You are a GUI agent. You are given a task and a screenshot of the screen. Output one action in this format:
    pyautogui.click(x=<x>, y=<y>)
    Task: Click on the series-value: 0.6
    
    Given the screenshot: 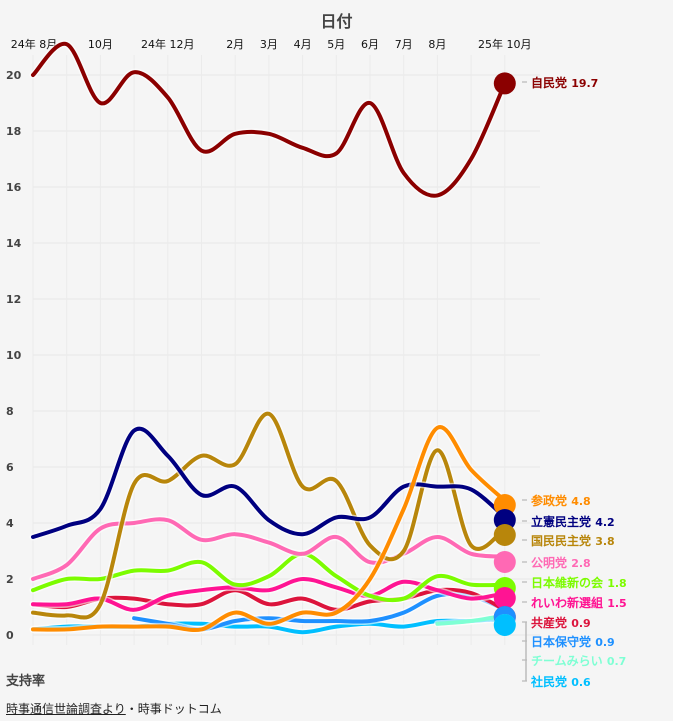 What is the action you would take?
    pyautogui.click(x=581, y=682)
    